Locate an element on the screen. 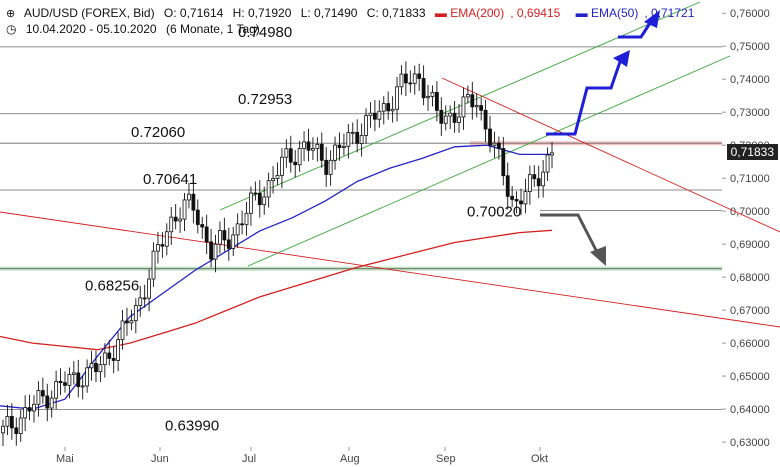 The height and width of the screenshot is (467, 780). y-tick-label: 0,68000 is located at coordinates (750, 278).